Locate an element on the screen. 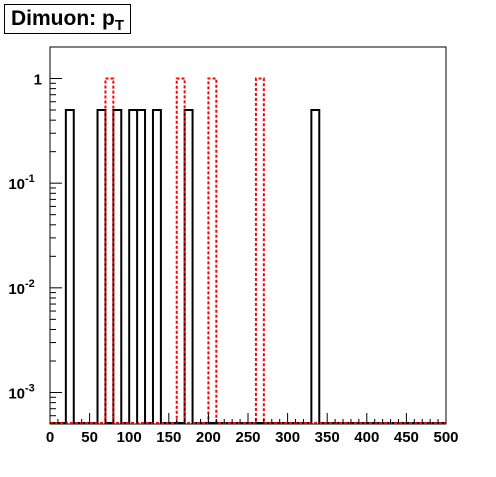 The image size is (496, 477). chart-title: Dimuon: p is located at coordinates (63, 18).